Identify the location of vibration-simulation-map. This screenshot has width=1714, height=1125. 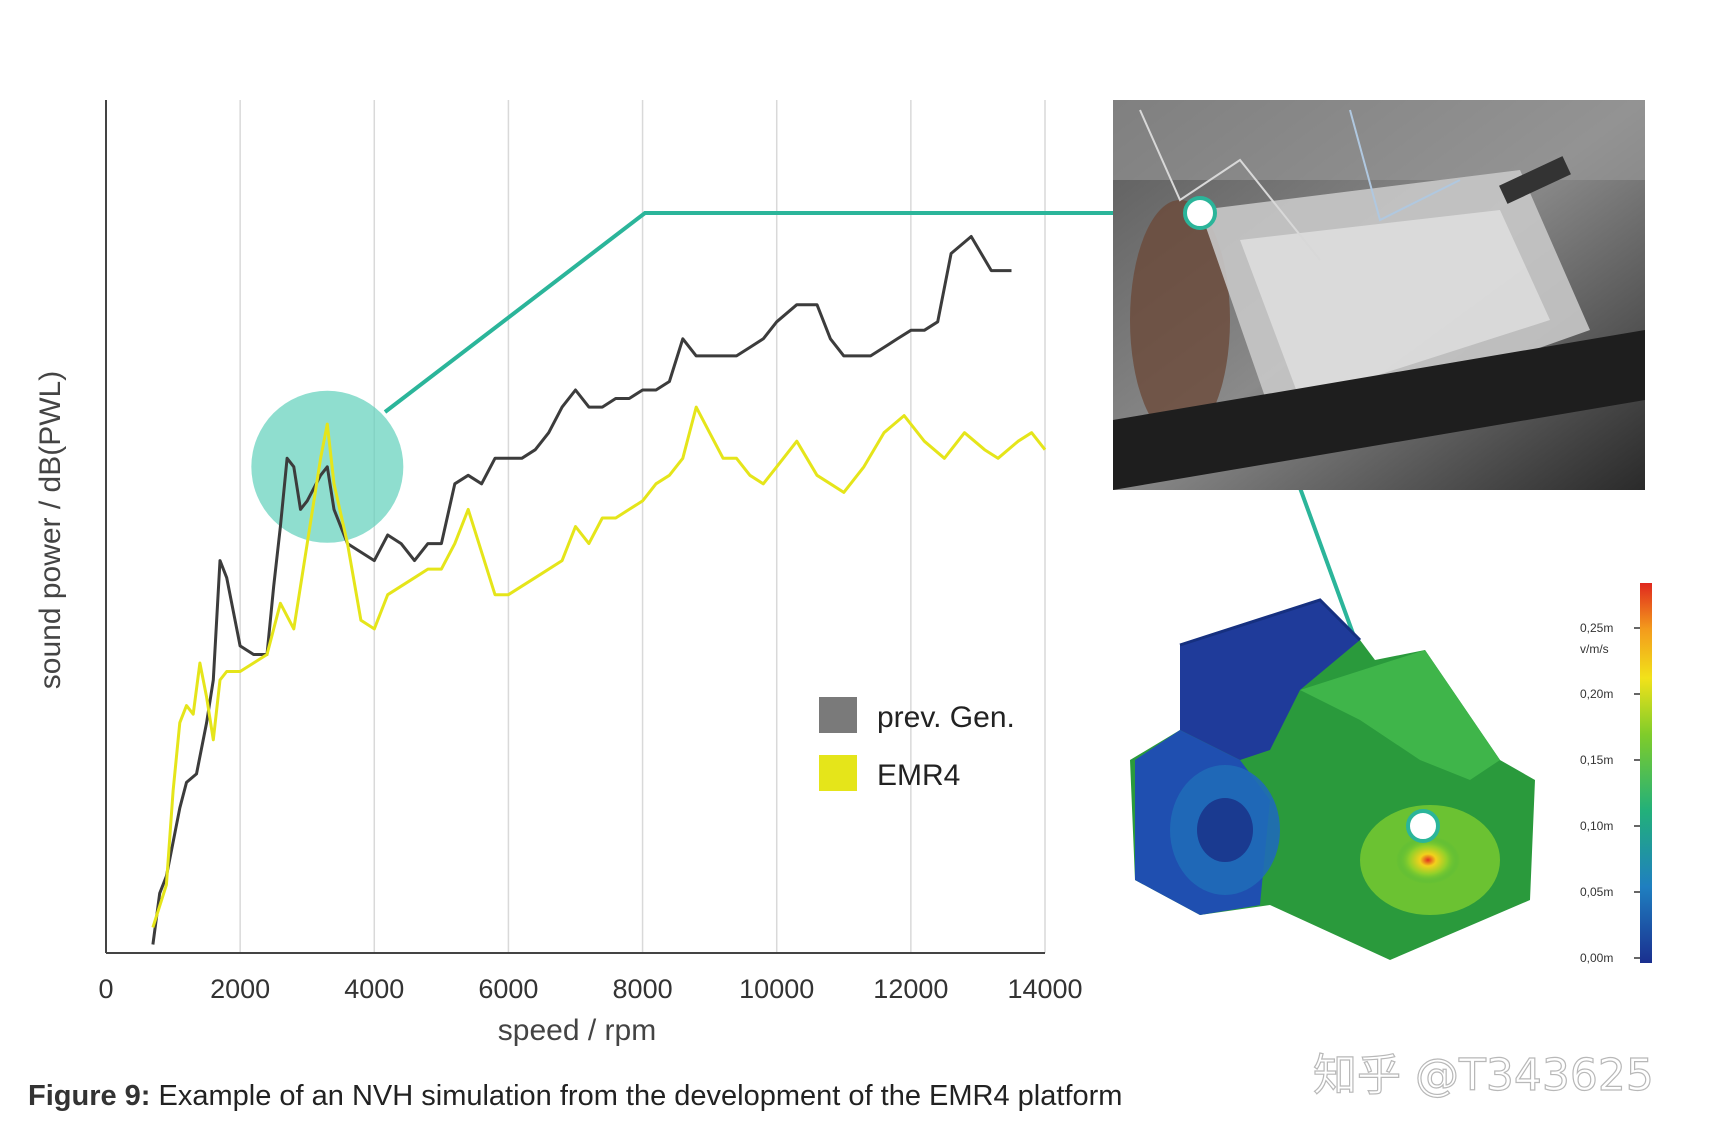
(1332, 779).